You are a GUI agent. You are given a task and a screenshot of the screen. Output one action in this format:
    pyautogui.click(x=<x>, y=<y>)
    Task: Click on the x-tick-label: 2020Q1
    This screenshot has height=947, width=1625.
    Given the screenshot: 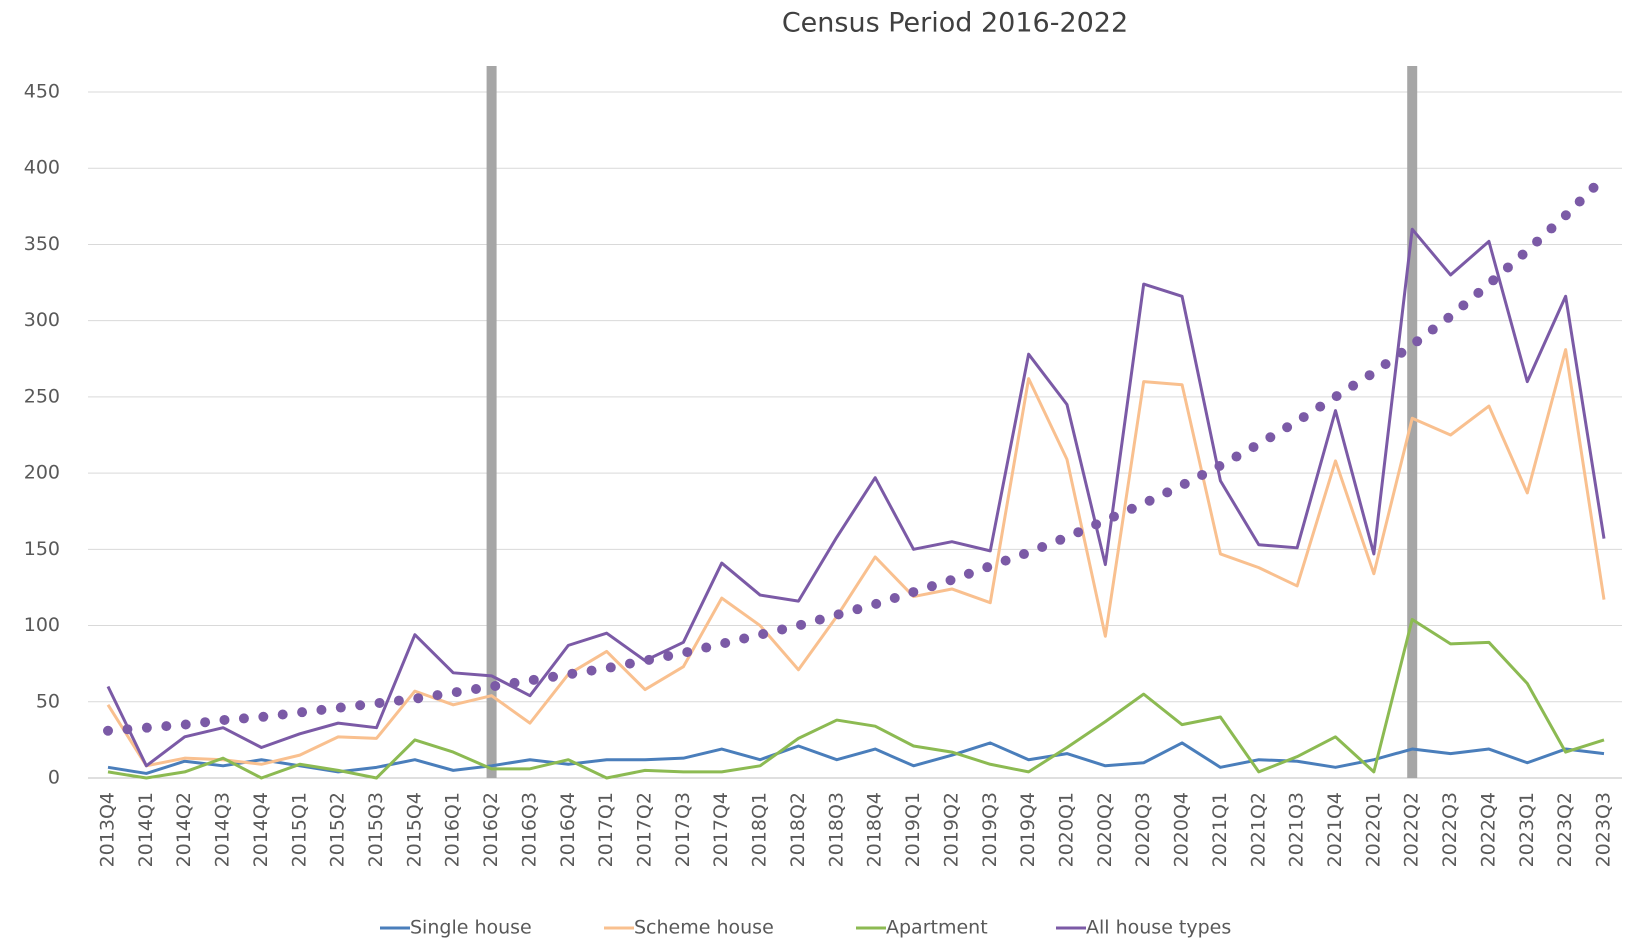 What is the action you would take?
    pyautogui.click(x=1066, y=829)
    